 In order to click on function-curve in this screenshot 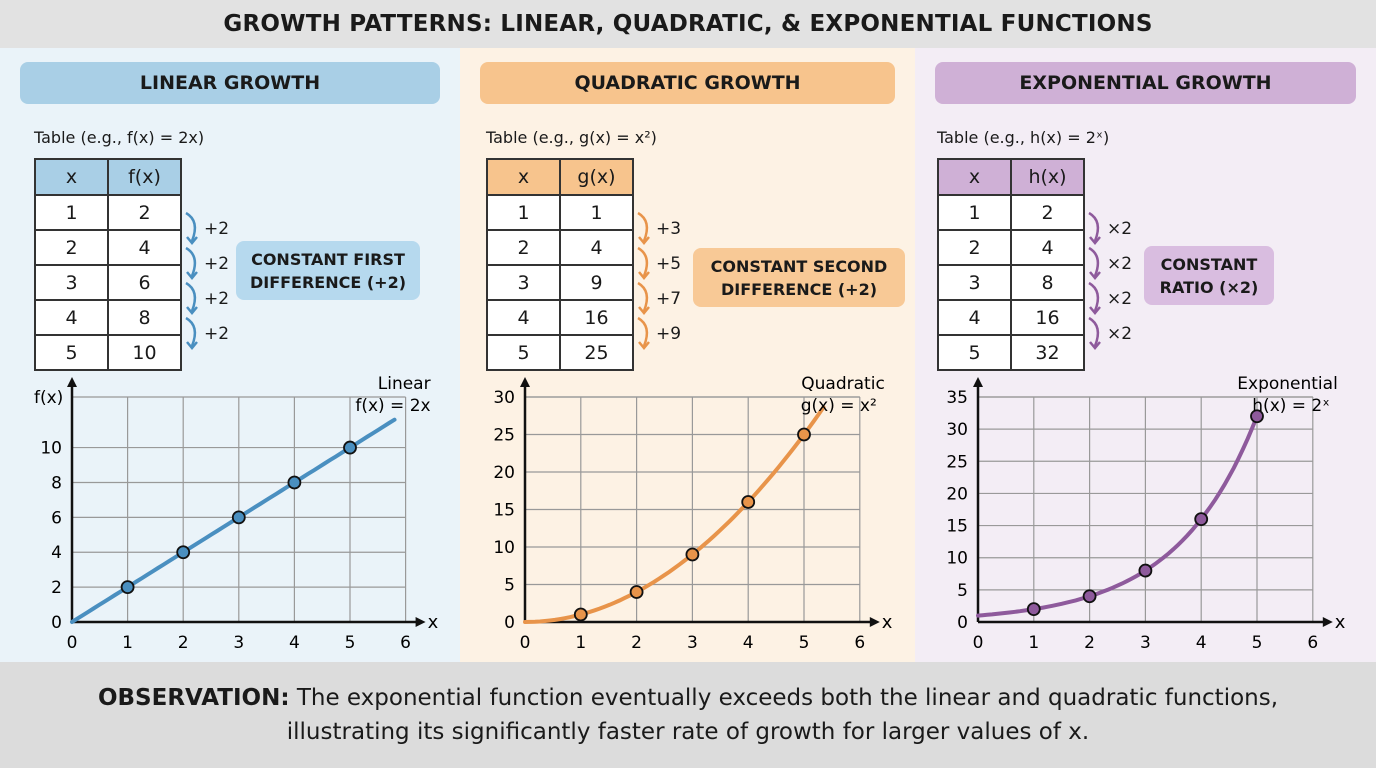, I will do `click(1117, 516)`.